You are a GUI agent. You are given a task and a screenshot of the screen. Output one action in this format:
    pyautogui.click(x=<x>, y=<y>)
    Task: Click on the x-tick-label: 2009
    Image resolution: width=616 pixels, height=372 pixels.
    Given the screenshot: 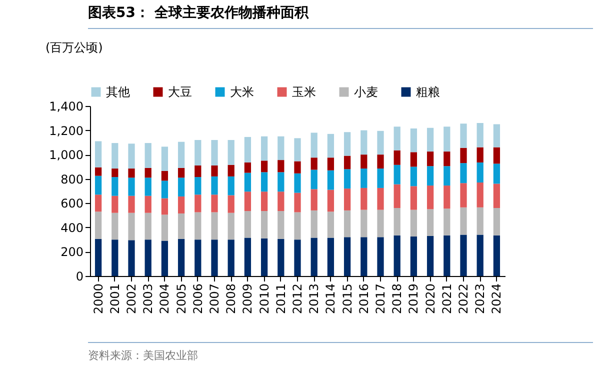 What is the action you would take?
    pyautogui.click(x=247, y=299)
    